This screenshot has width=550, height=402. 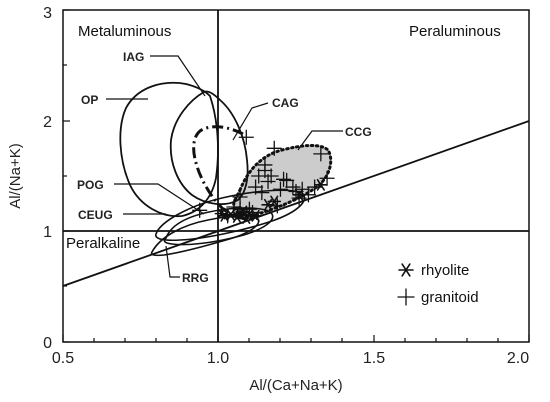 What do you see at coordinates (47, 13) in the screenshot?
I see `y-tick-label: 3` at bounding box center [47, 13].